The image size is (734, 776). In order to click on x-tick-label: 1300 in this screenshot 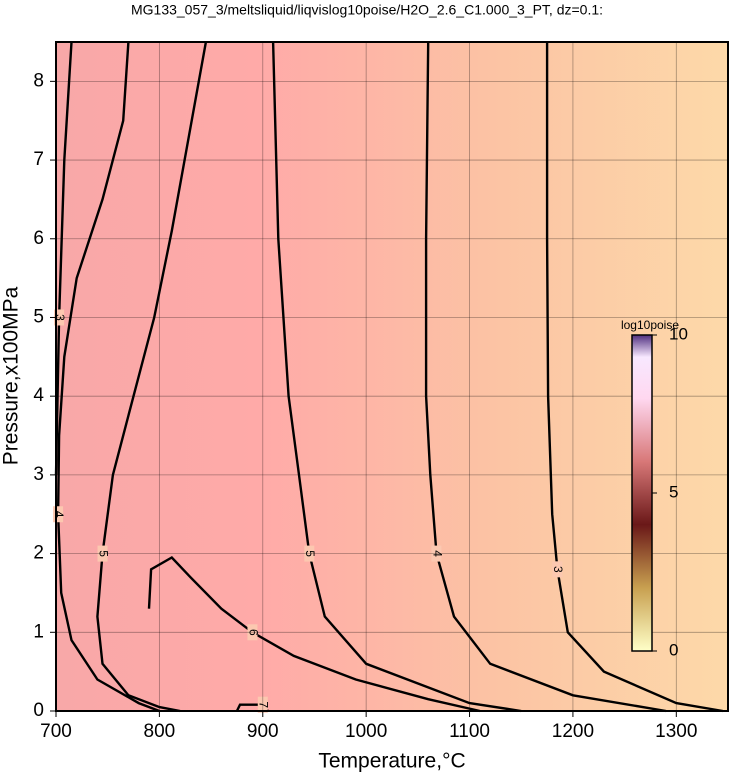, I will do `click(676, 731)`.